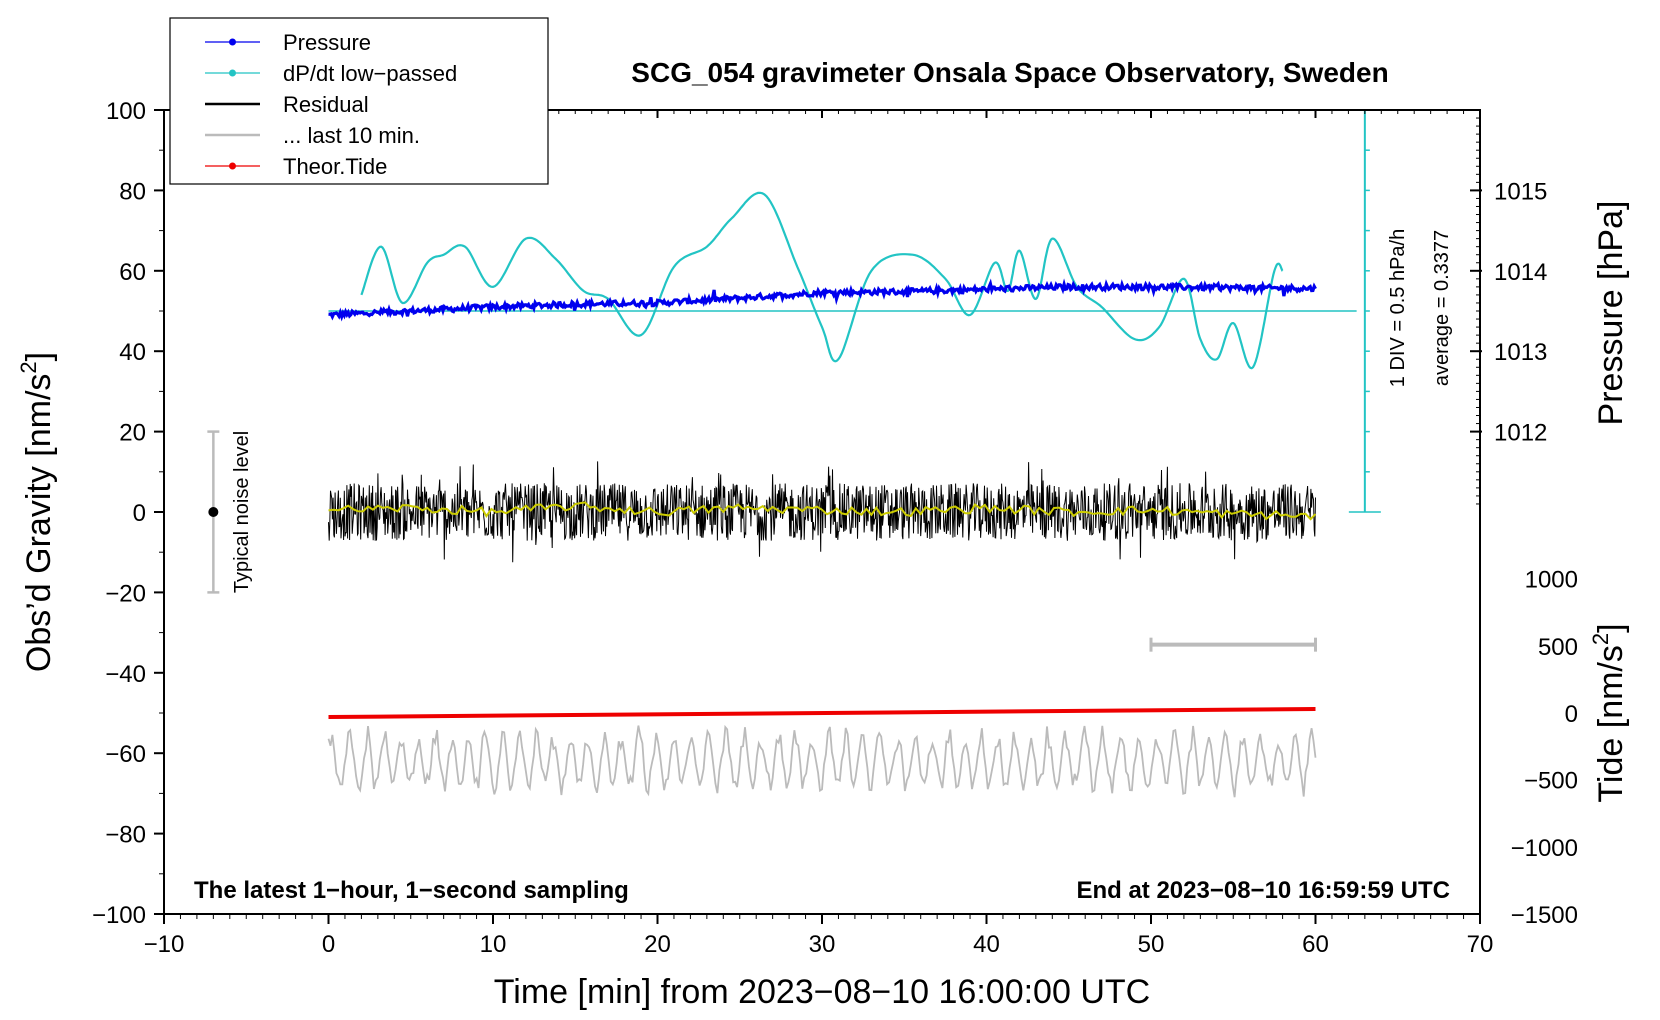  What do you see at coordinates (1571, 714) in the screenshot?
I see `tide-tick-label: 0` at bounding box center [1571, 714].